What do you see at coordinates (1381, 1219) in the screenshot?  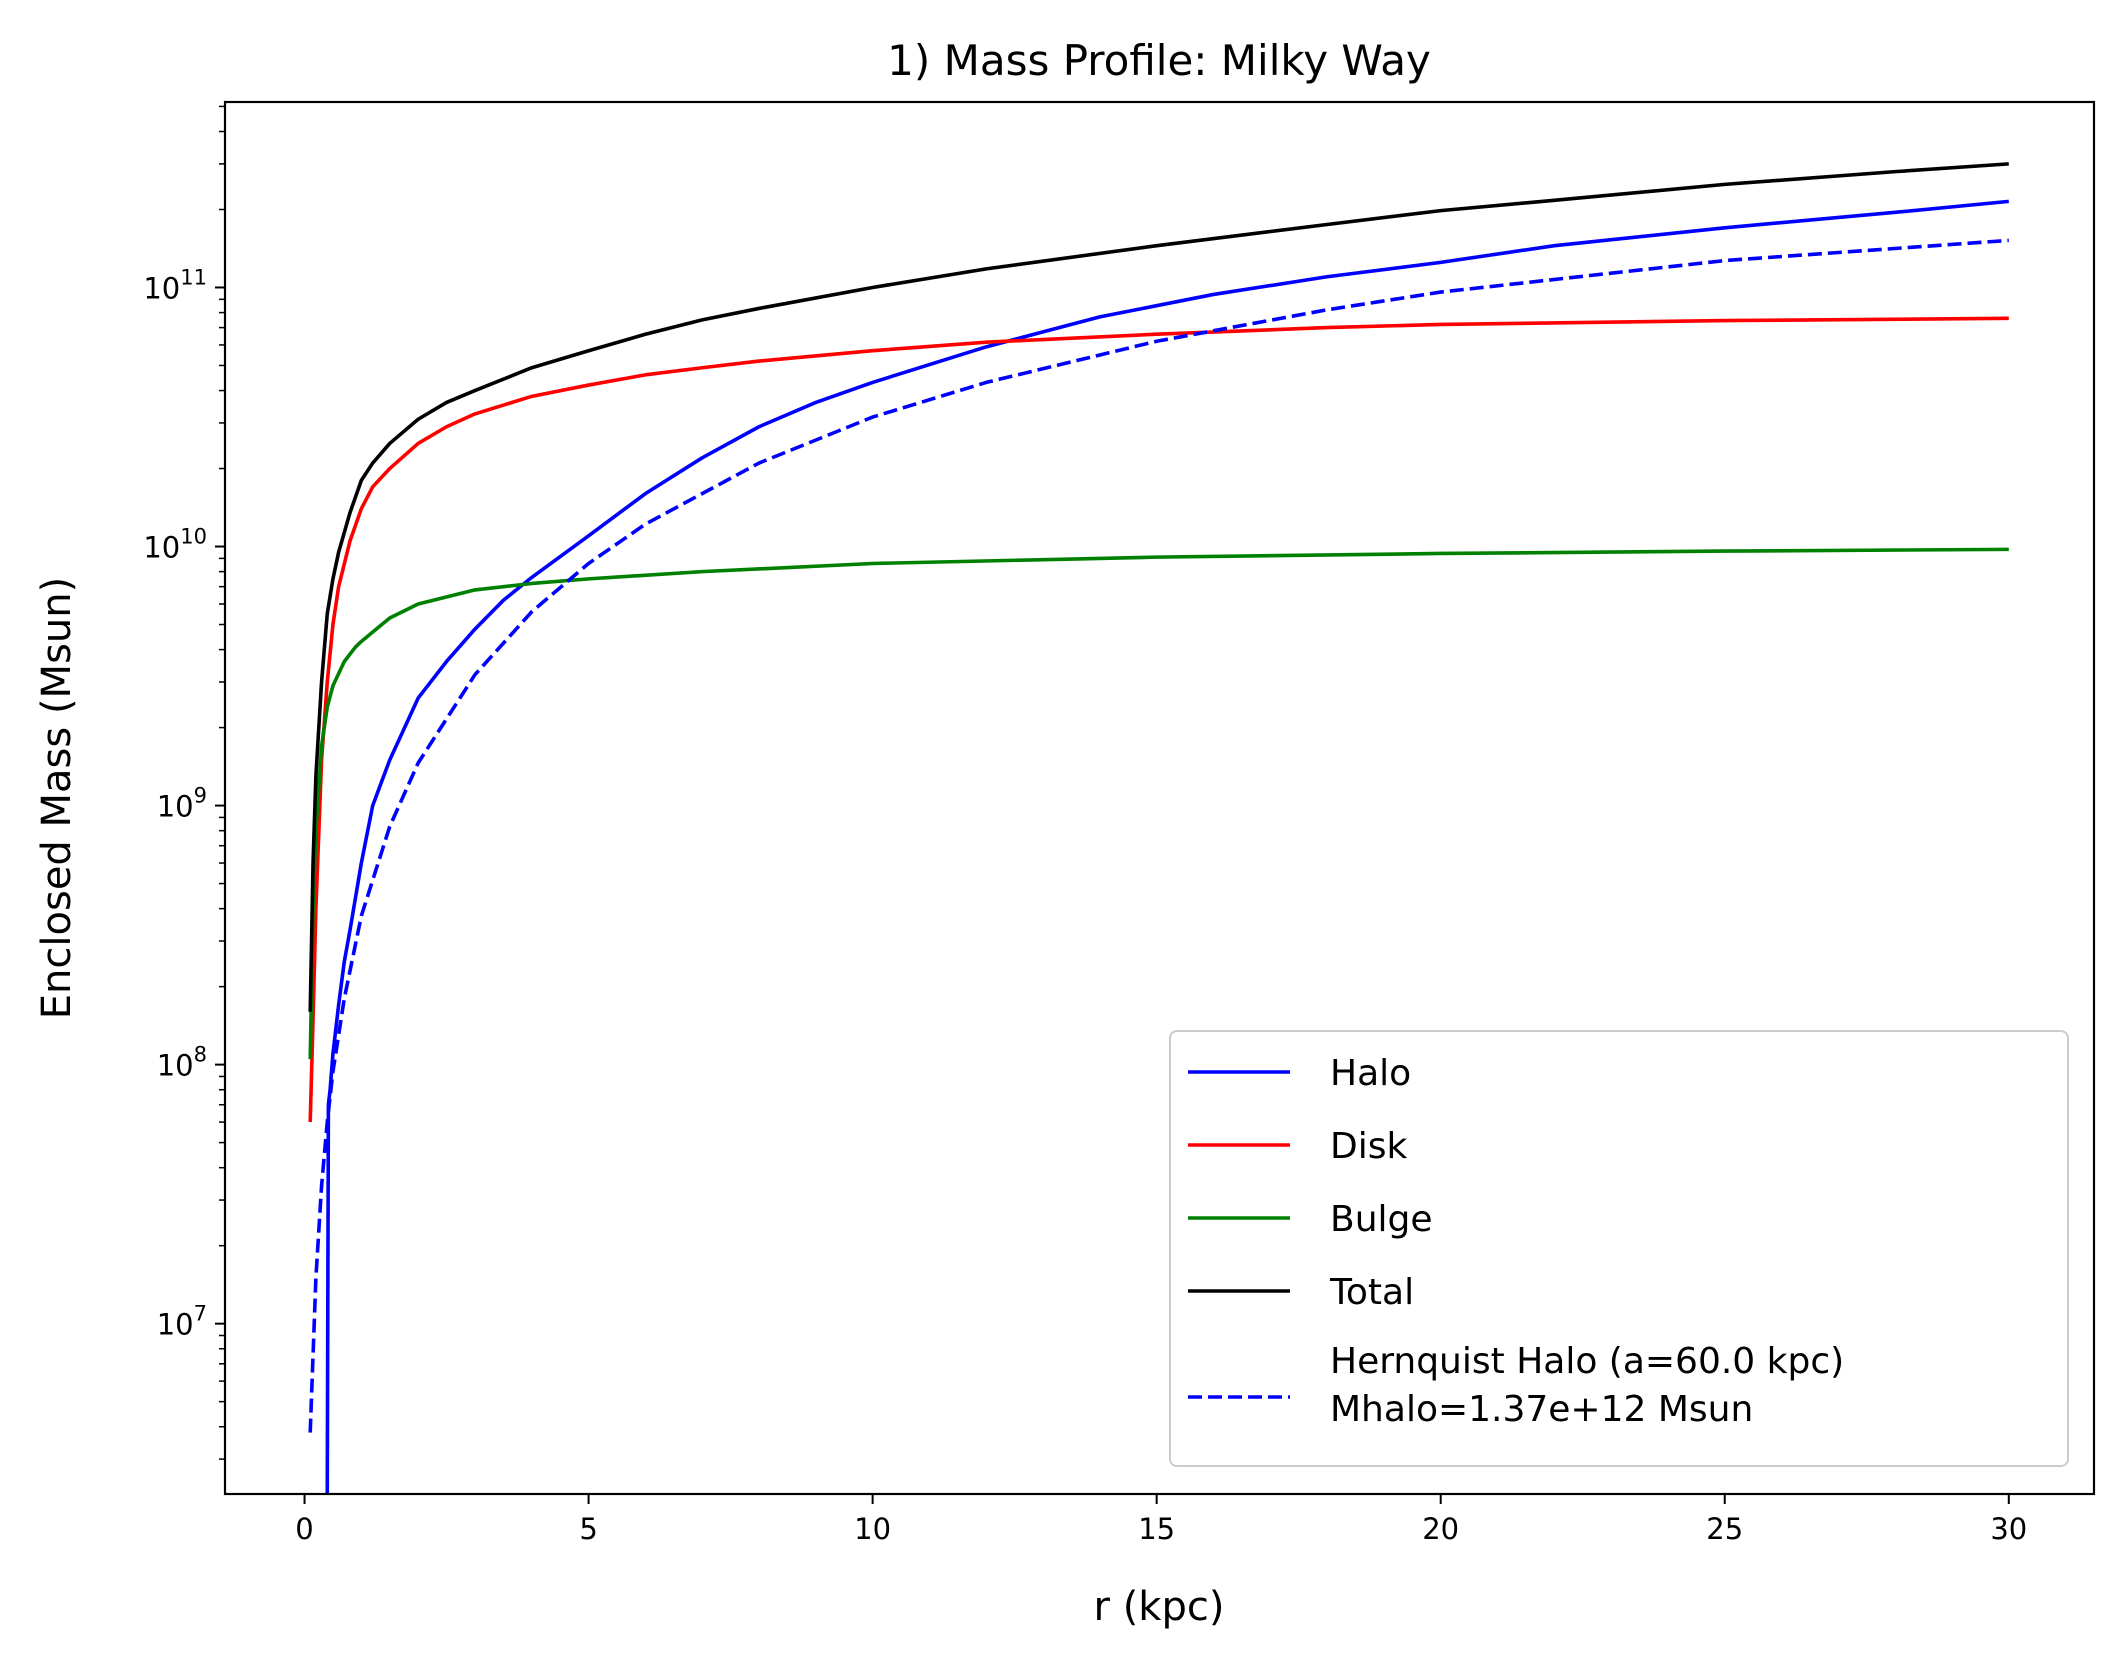 I see `legend-label-2: Bulge` at bounding box center [1381, 1219].